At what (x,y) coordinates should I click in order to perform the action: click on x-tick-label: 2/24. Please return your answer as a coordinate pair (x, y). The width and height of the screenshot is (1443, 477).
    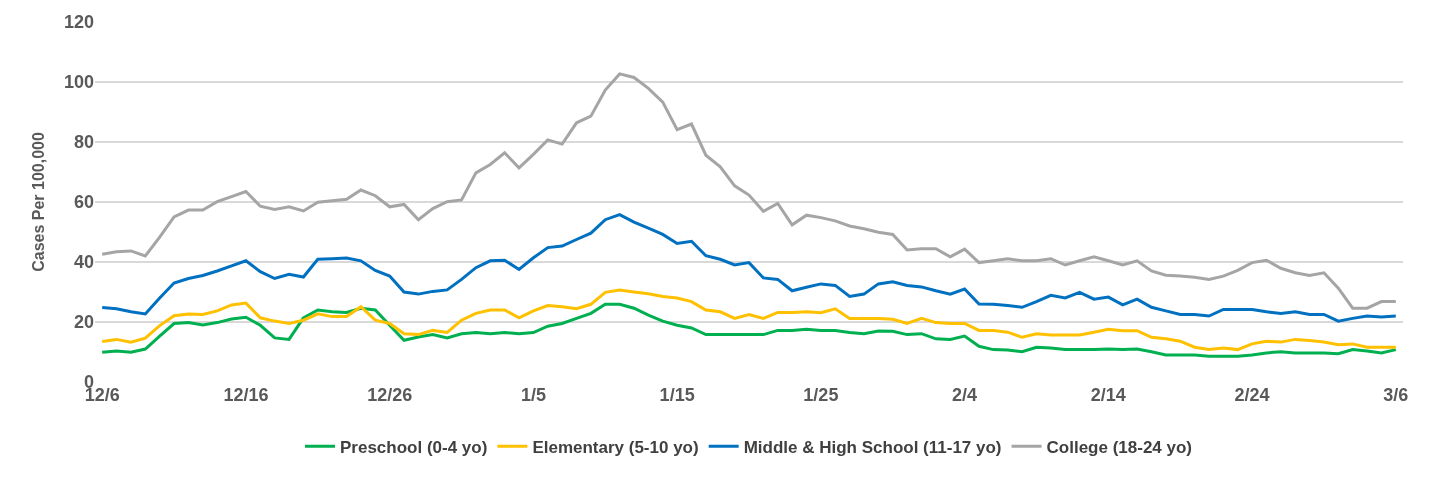
    Looking at the image, I should click on (1252, 395).